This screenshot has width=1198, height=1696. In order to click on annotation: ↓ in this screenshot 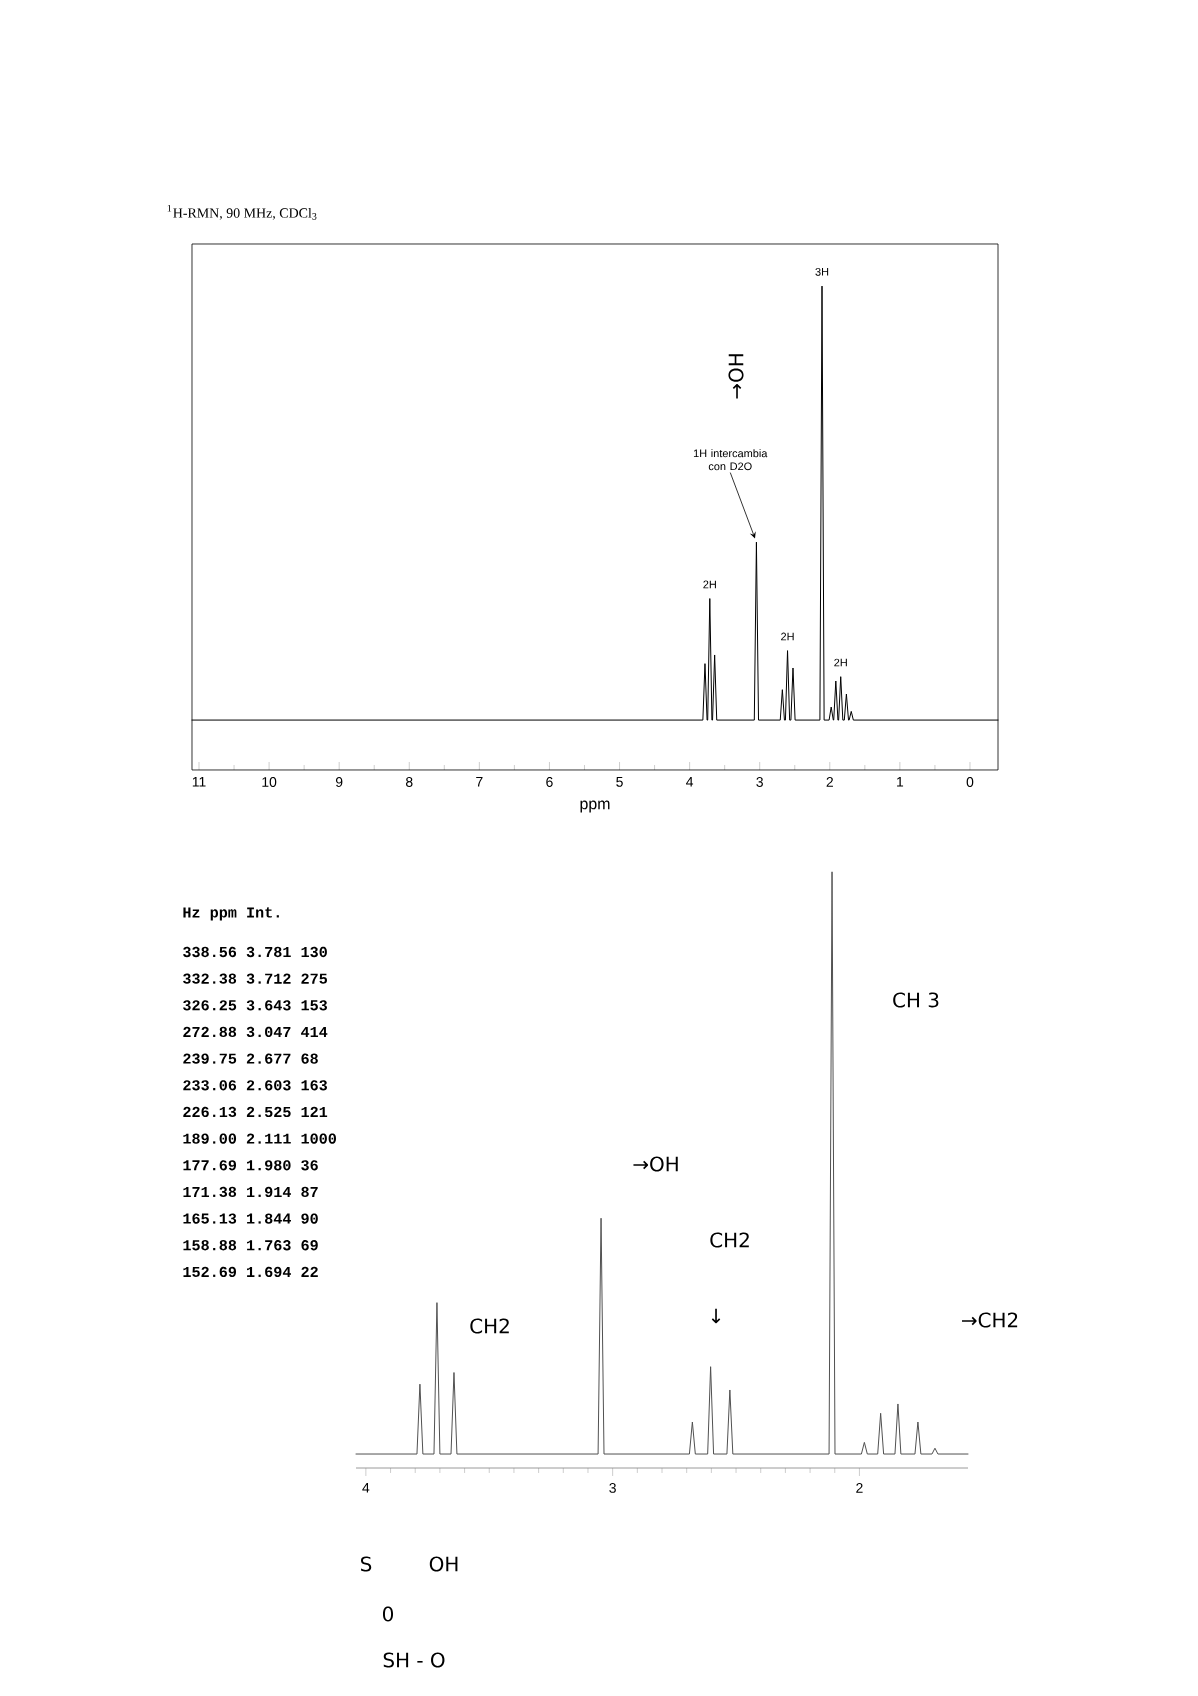, I will do `click(716, 1316)`.